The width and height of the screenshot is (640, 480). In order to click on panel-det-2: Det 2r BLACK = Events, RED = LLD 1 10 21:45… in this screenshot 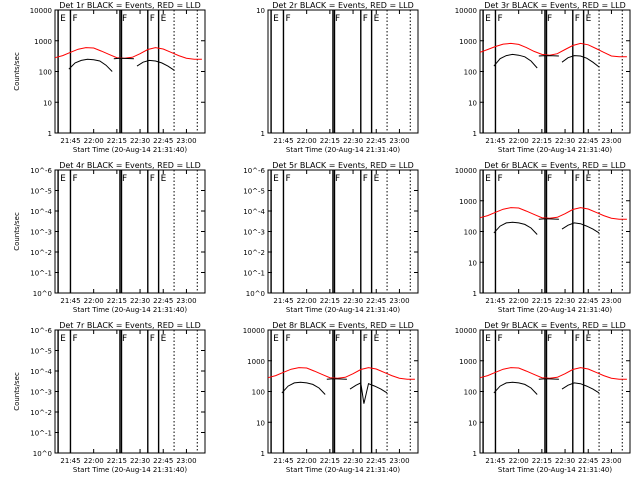, I will do `click(337, 77)`.